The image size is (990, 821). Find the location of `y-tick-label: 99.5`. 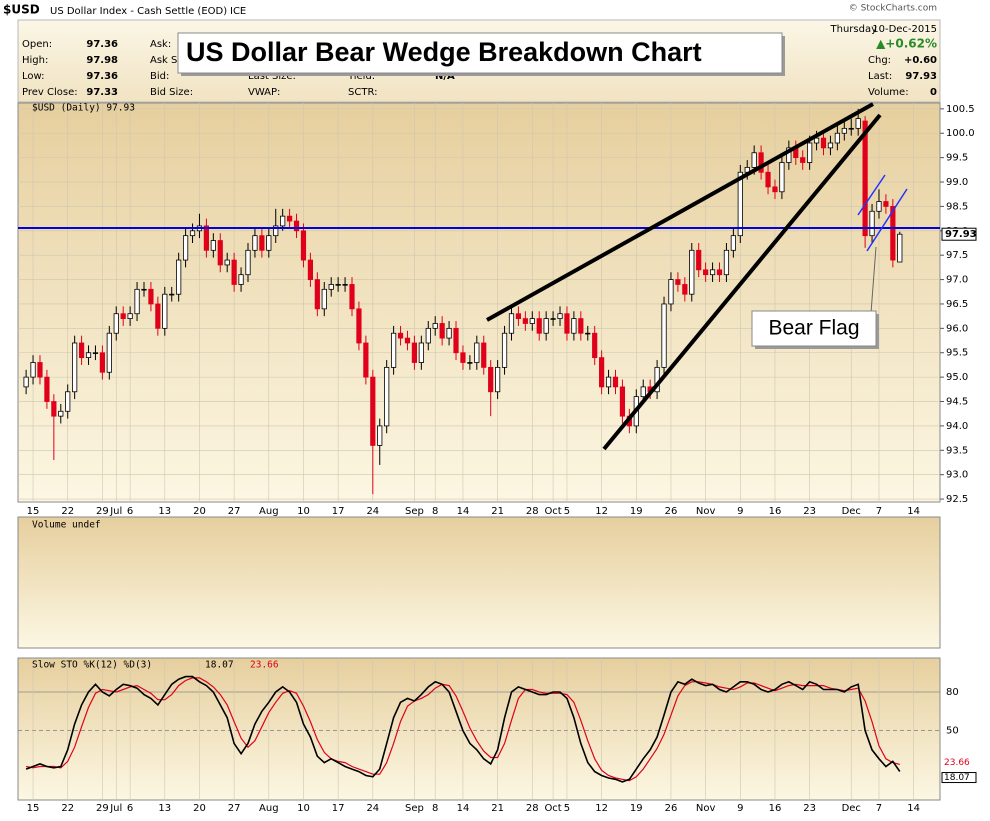

y-tick-label: 99.5 is located at coordinates (957, 158).